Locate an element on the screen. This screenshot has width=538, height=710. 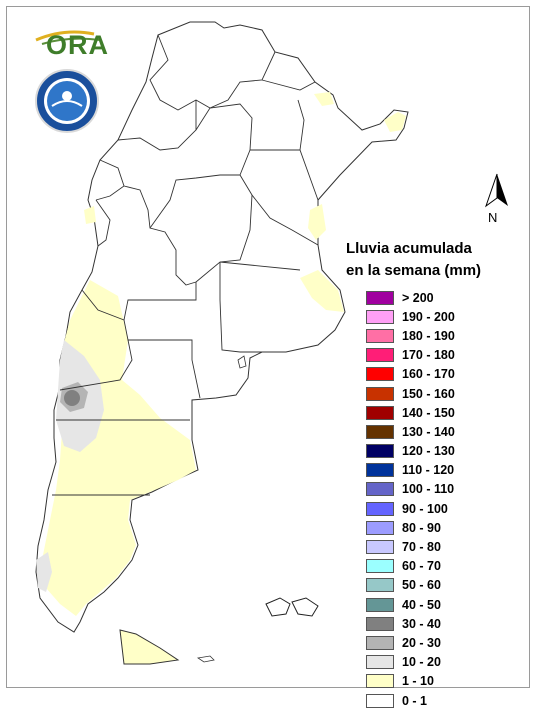
legend-title-line2: en la semana (mm) is located at coordinates (414, 270).